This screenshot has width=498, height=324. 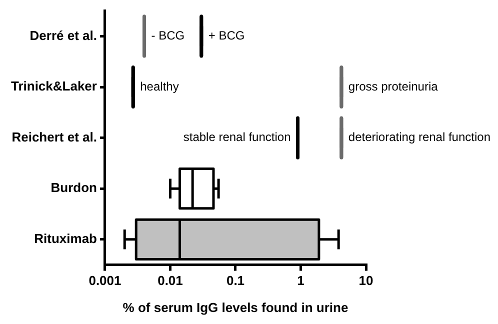 What do you see at coordinates (393, 86) in the screenshot?
I see `annotation: gross proteinuria` at bounding box center [393, 86].